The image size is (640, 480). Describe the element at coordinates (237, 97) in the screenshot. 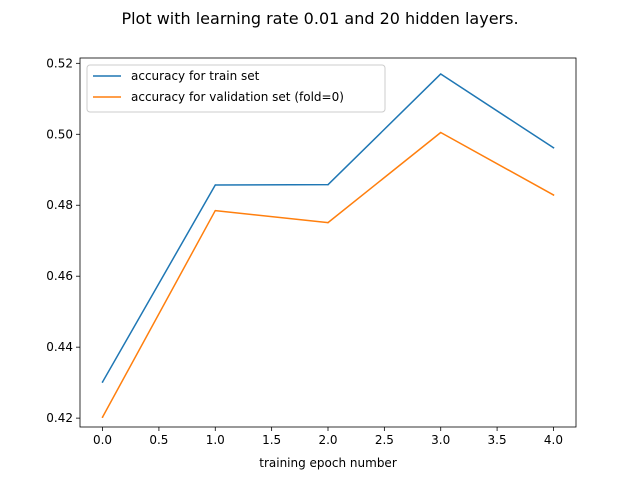

I see `legend-label-1: accuracy for validation set (fold=0)` at that location.